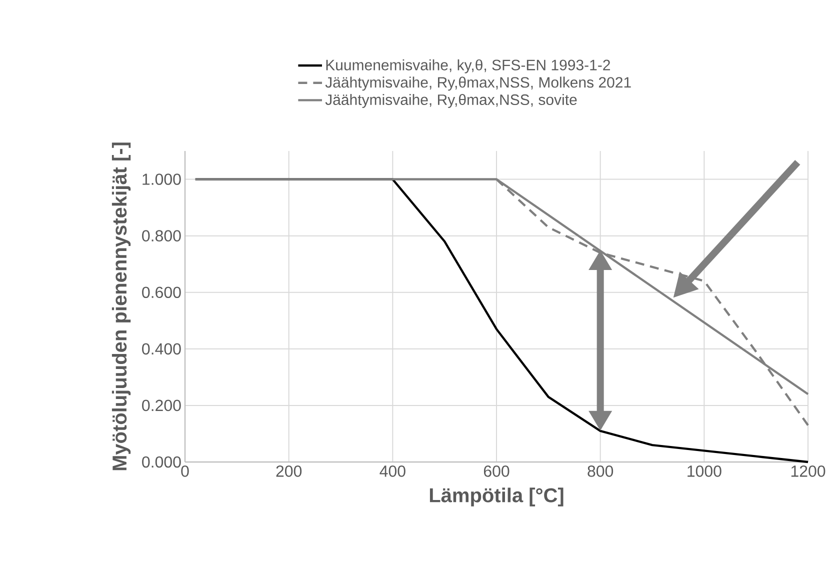  I want to click on legend-label: Jäähtymisvaihe, Ry,θmax,NSS, sovite, so click(451, 101).